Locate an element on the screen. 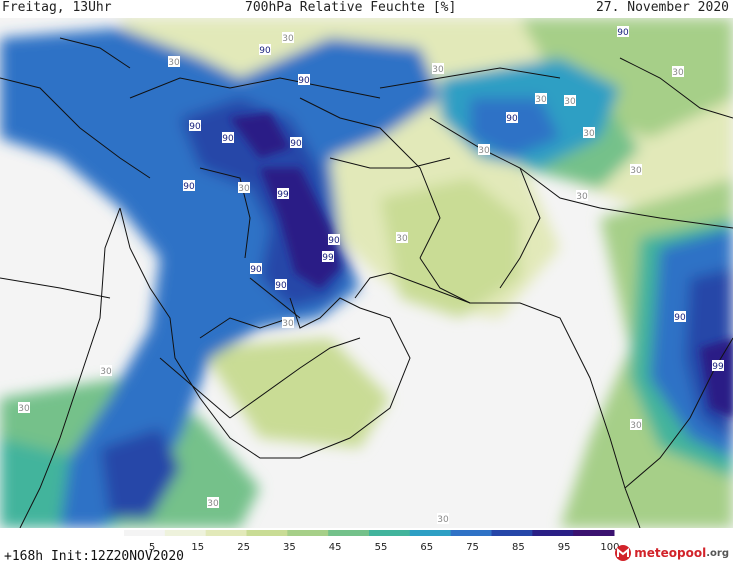  colorbar-tick-label: 25 is located at coordinates (243, 547).